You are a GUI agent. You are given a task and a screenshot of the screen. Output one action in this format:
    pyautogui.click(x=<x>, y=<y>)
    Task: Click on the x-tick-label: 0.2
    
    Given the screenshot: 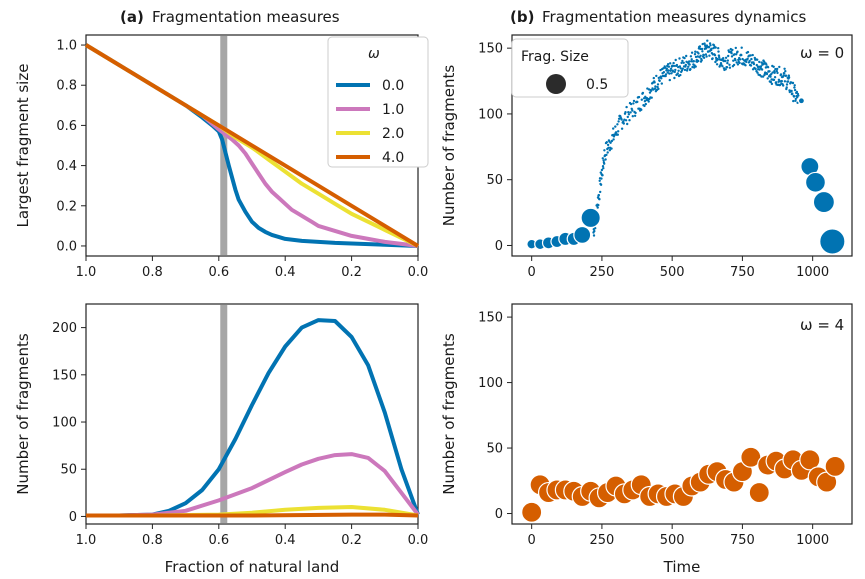 What is the action you would take?
    pyautogui.click(x=351, y=272)
    